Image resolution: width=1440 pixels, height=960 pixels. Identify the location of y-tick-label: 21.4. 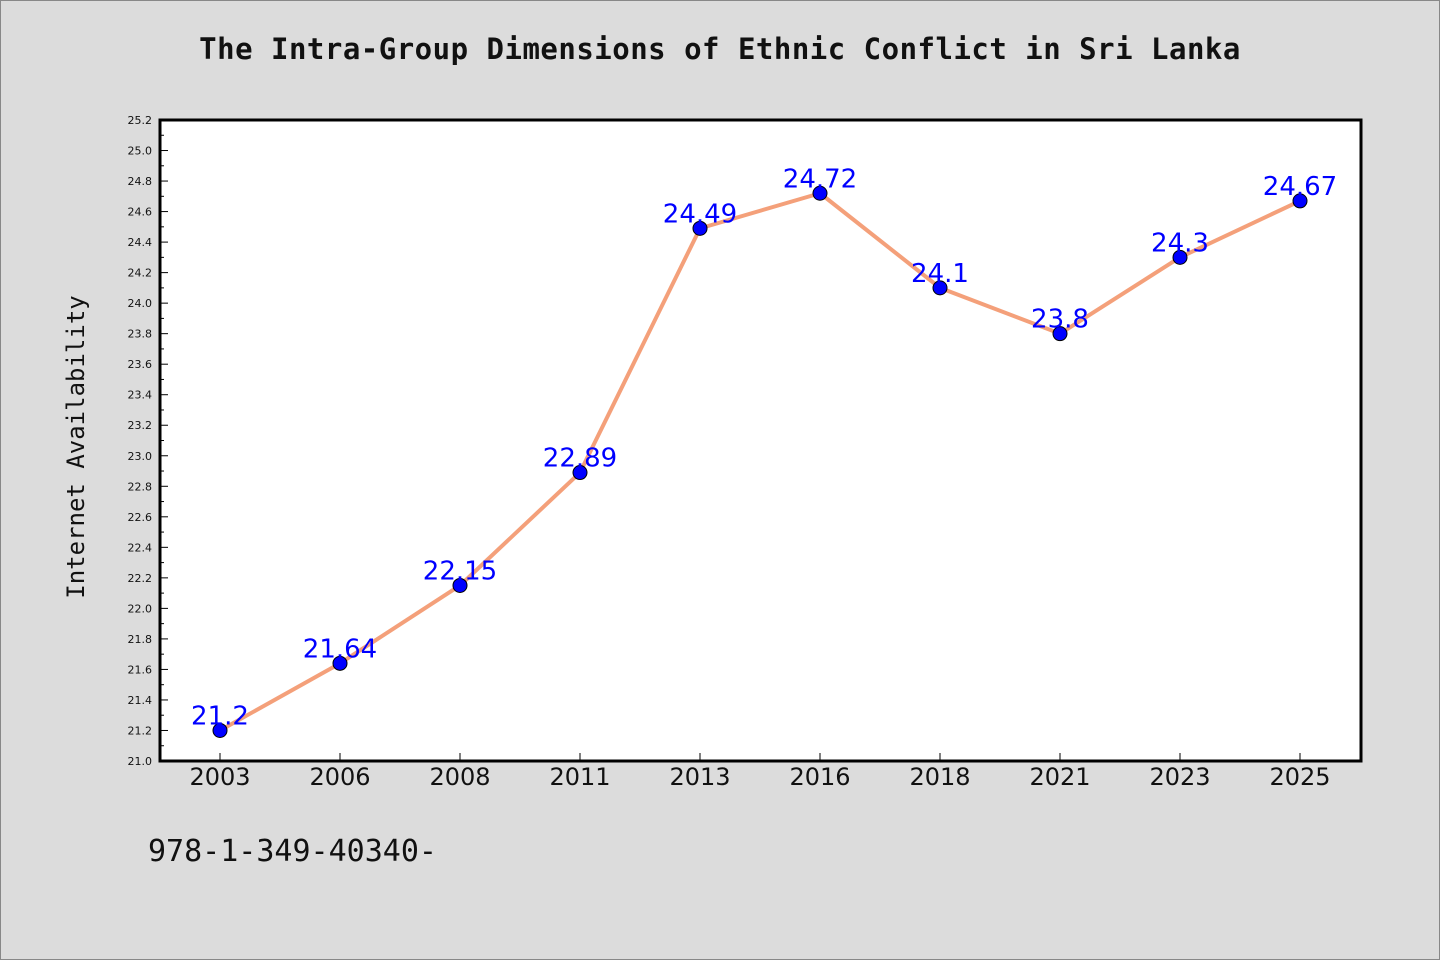
(140, 700).